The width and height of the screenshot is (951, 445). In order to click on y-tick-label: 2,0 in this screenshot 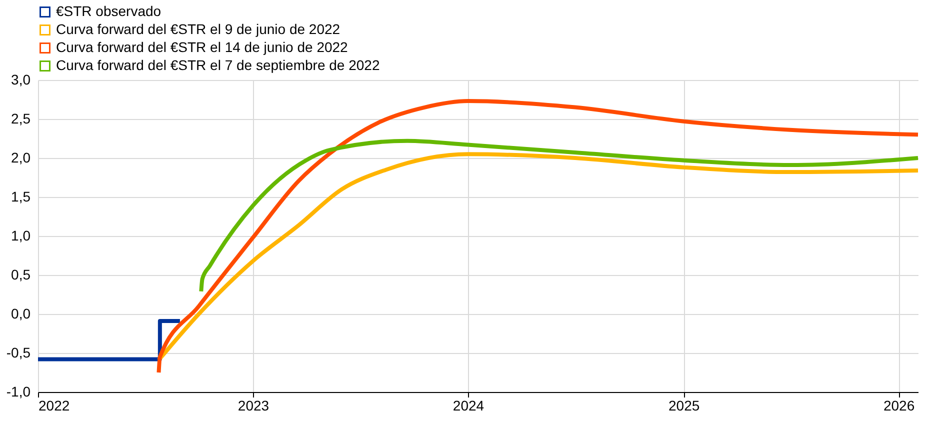, I will do `click(21, 158)`.